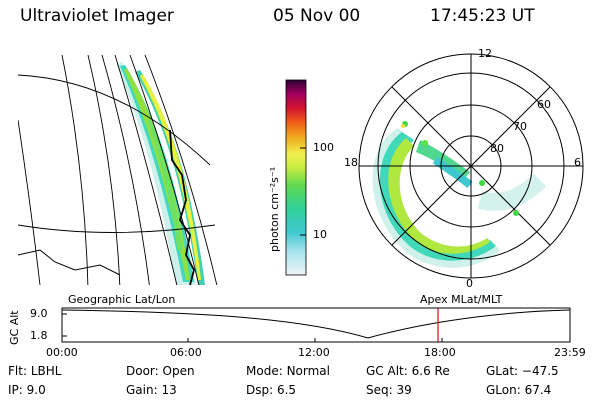  What do you see at coordinates (122, 299) in the screenshot?
I see `left-panel-label: Geographic Lat/Lon` at bounding box center [122, 299].